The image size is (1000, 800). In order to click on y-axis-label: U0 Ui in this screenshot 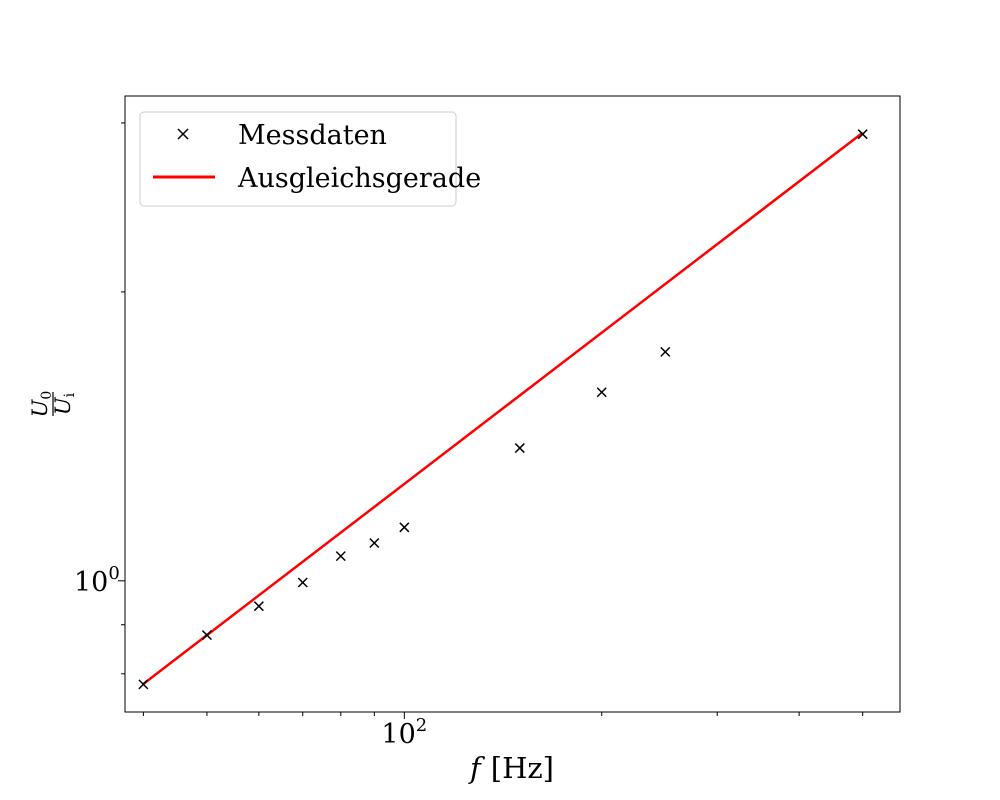, I will do `click(53, 404)`.